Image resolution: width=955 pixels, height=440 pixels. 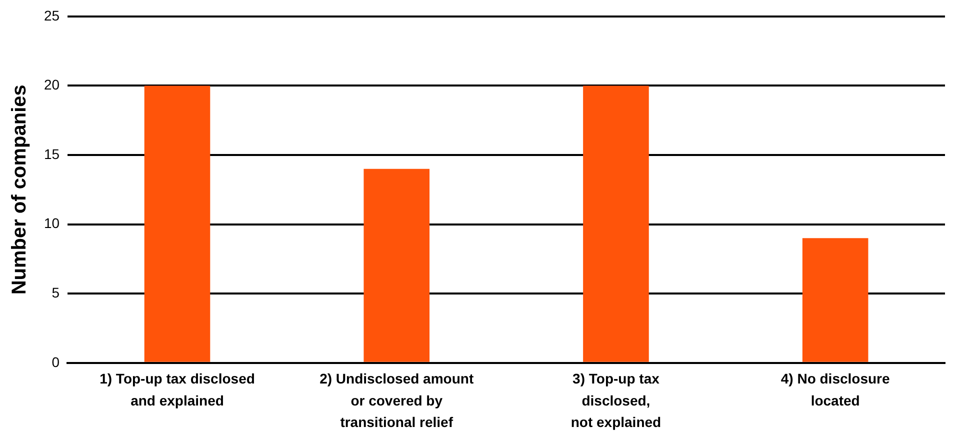 I want to click on y-tick-label: 25, so click(x=52, y=15).